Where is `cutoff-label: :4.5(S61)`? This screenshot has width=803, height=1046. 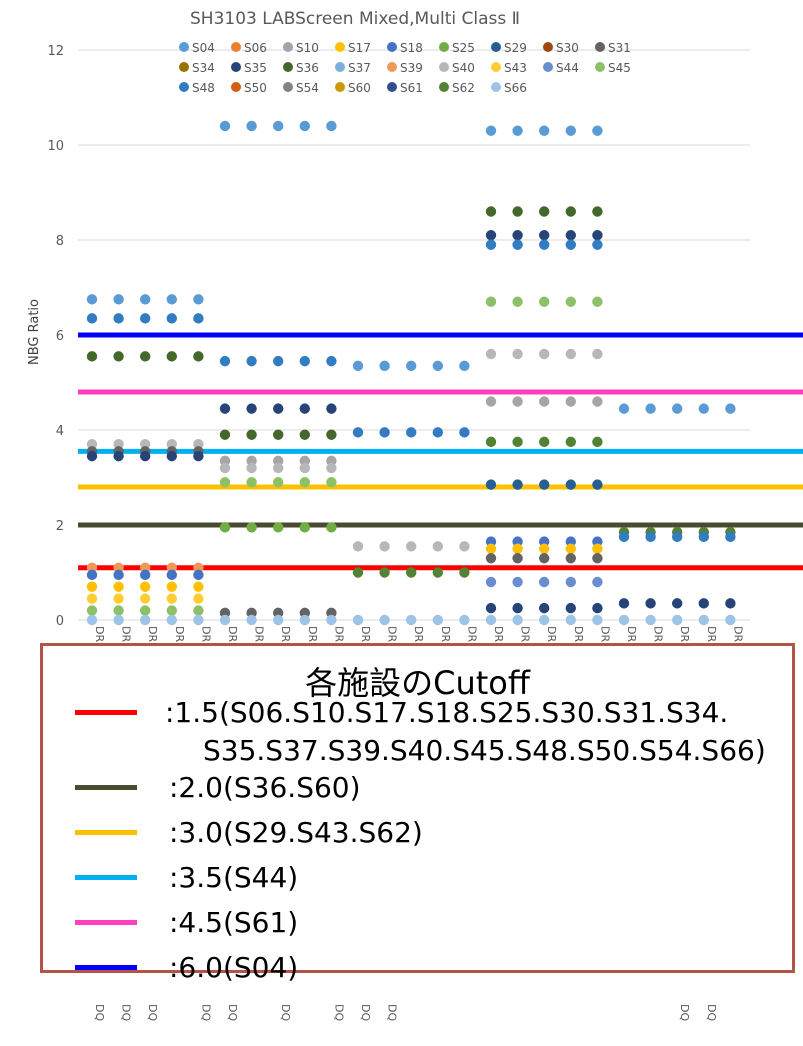
cutoff-label: :4.5(S61) is located at coordinates (234, 922).